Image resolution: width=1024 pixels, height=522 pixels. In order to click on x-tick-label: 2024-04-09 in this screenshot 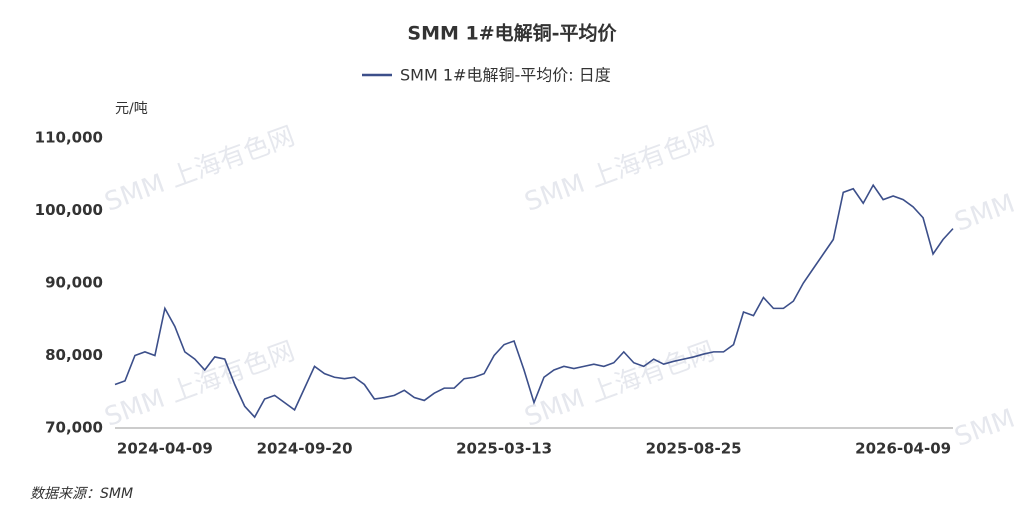, I will do `click(165, 449)`.